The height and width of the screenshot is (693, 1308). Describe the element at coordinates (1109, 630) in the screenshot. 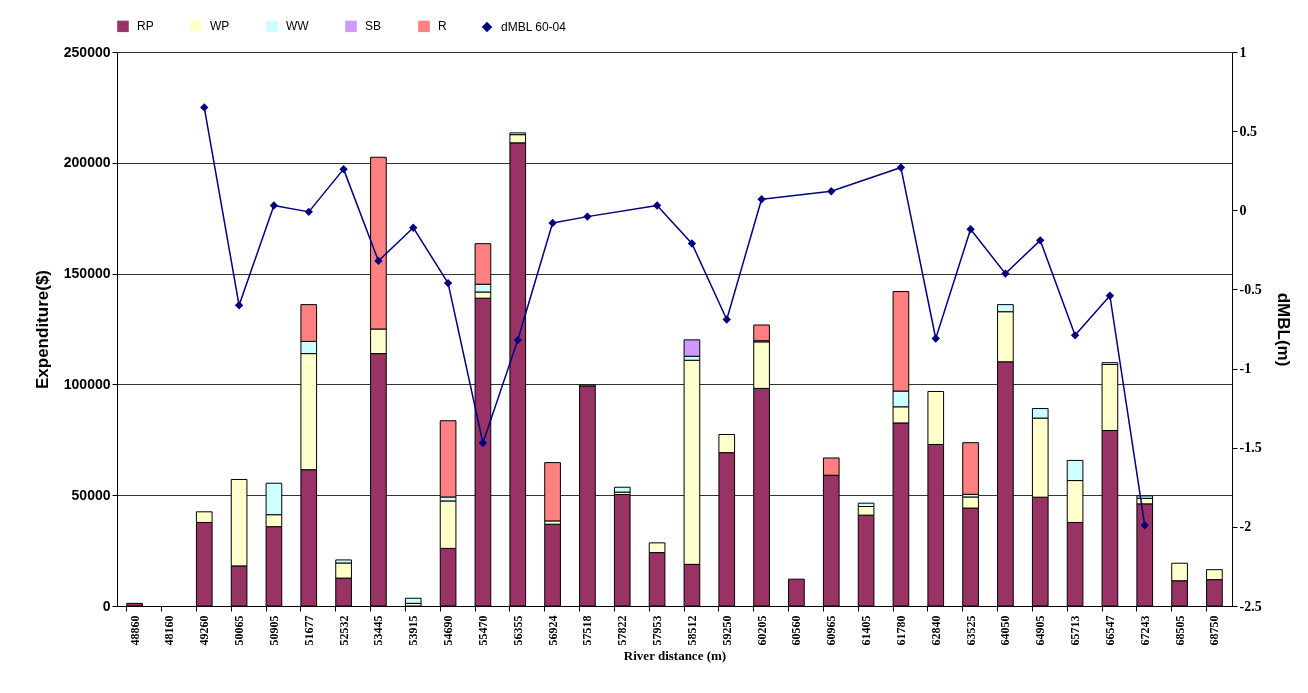

I see `x-tick-label: 66547` at that location.